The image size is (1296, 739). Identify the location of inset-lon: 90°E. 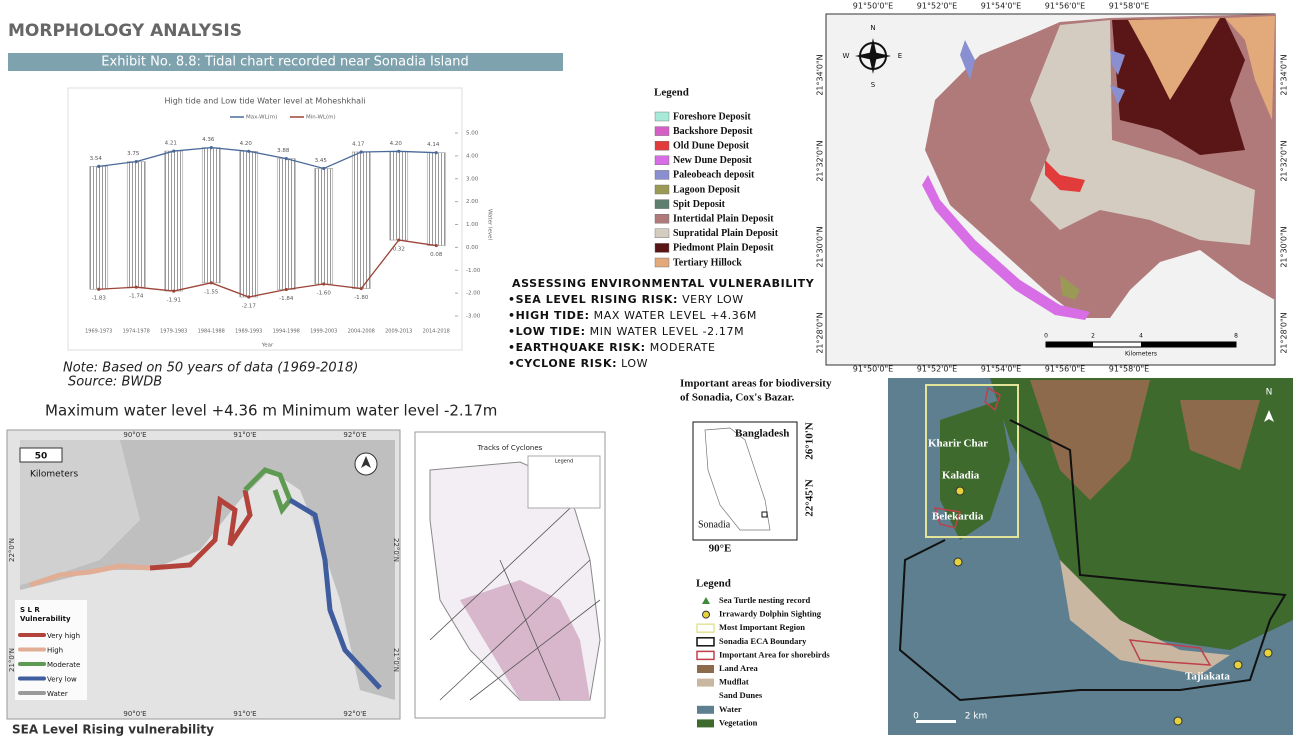
(720, 549).